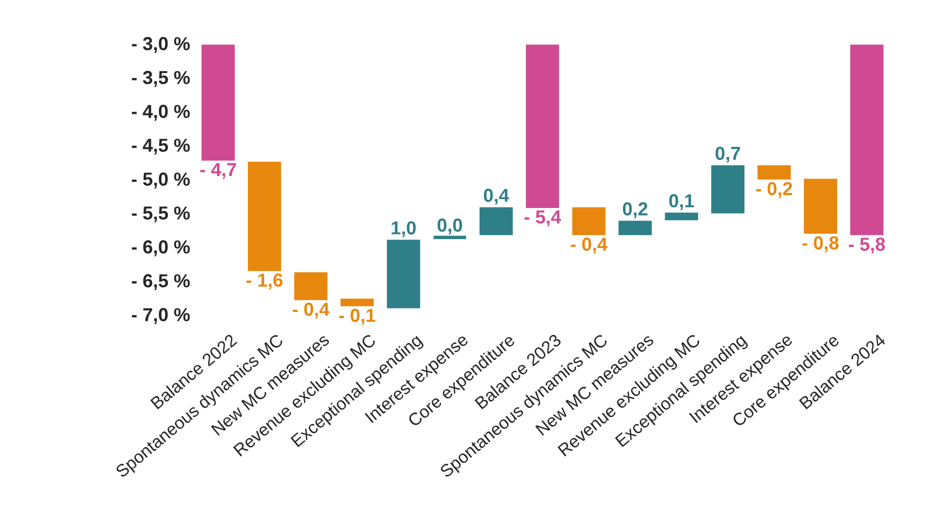 Image resolution: width=925 pixels, height=529 pixels. Describe the element at coordinates (357, 316) in the screenshot. I see `data-label: - 0,1` at that location.